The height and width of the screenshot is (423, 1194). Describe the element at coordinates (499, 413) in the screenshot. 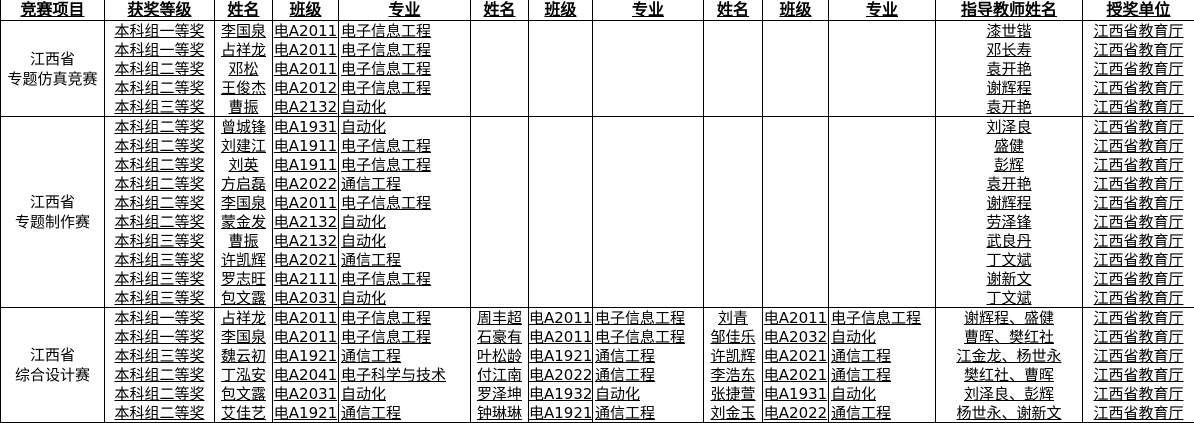

I see `name-2-cell: 钟琳琳` at that location.